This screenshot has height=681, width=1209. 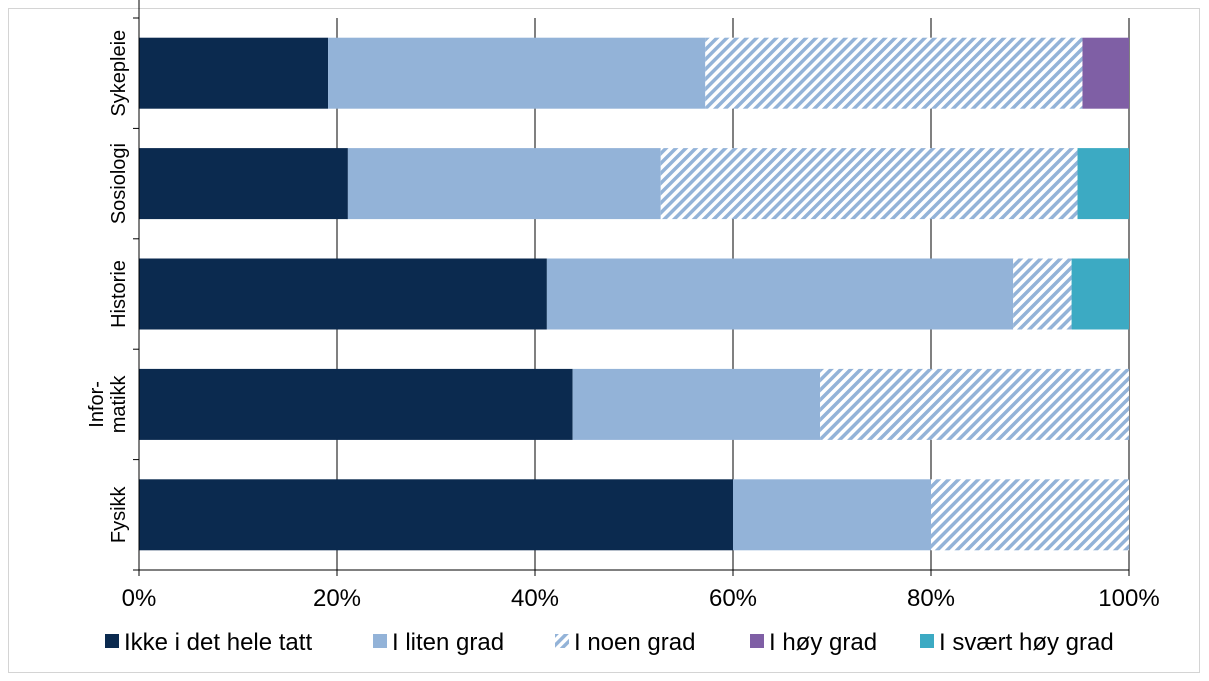 What do you see at coordinates (823, 642) in the screenshot?
I see `legend-label-i-høy-grad: I høy grad` at bounding box center [823, 642].